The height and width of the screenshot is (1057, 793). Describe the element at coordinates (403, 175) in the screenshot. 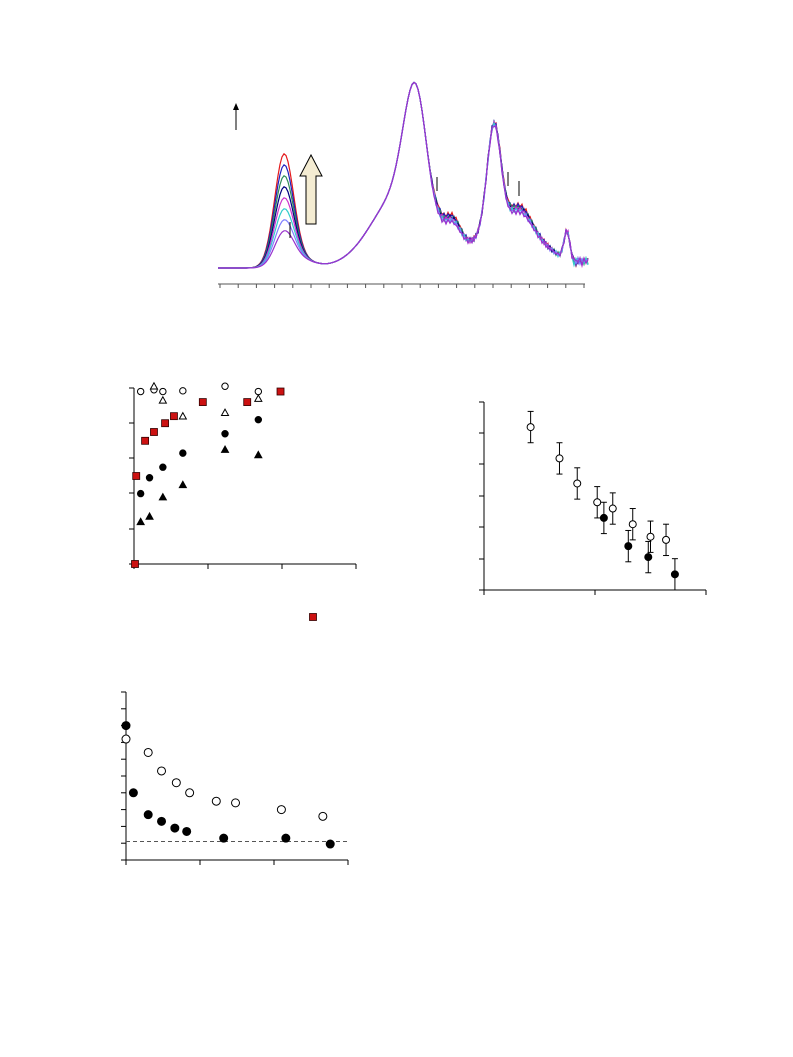

I see `spectrum-line` at that location.